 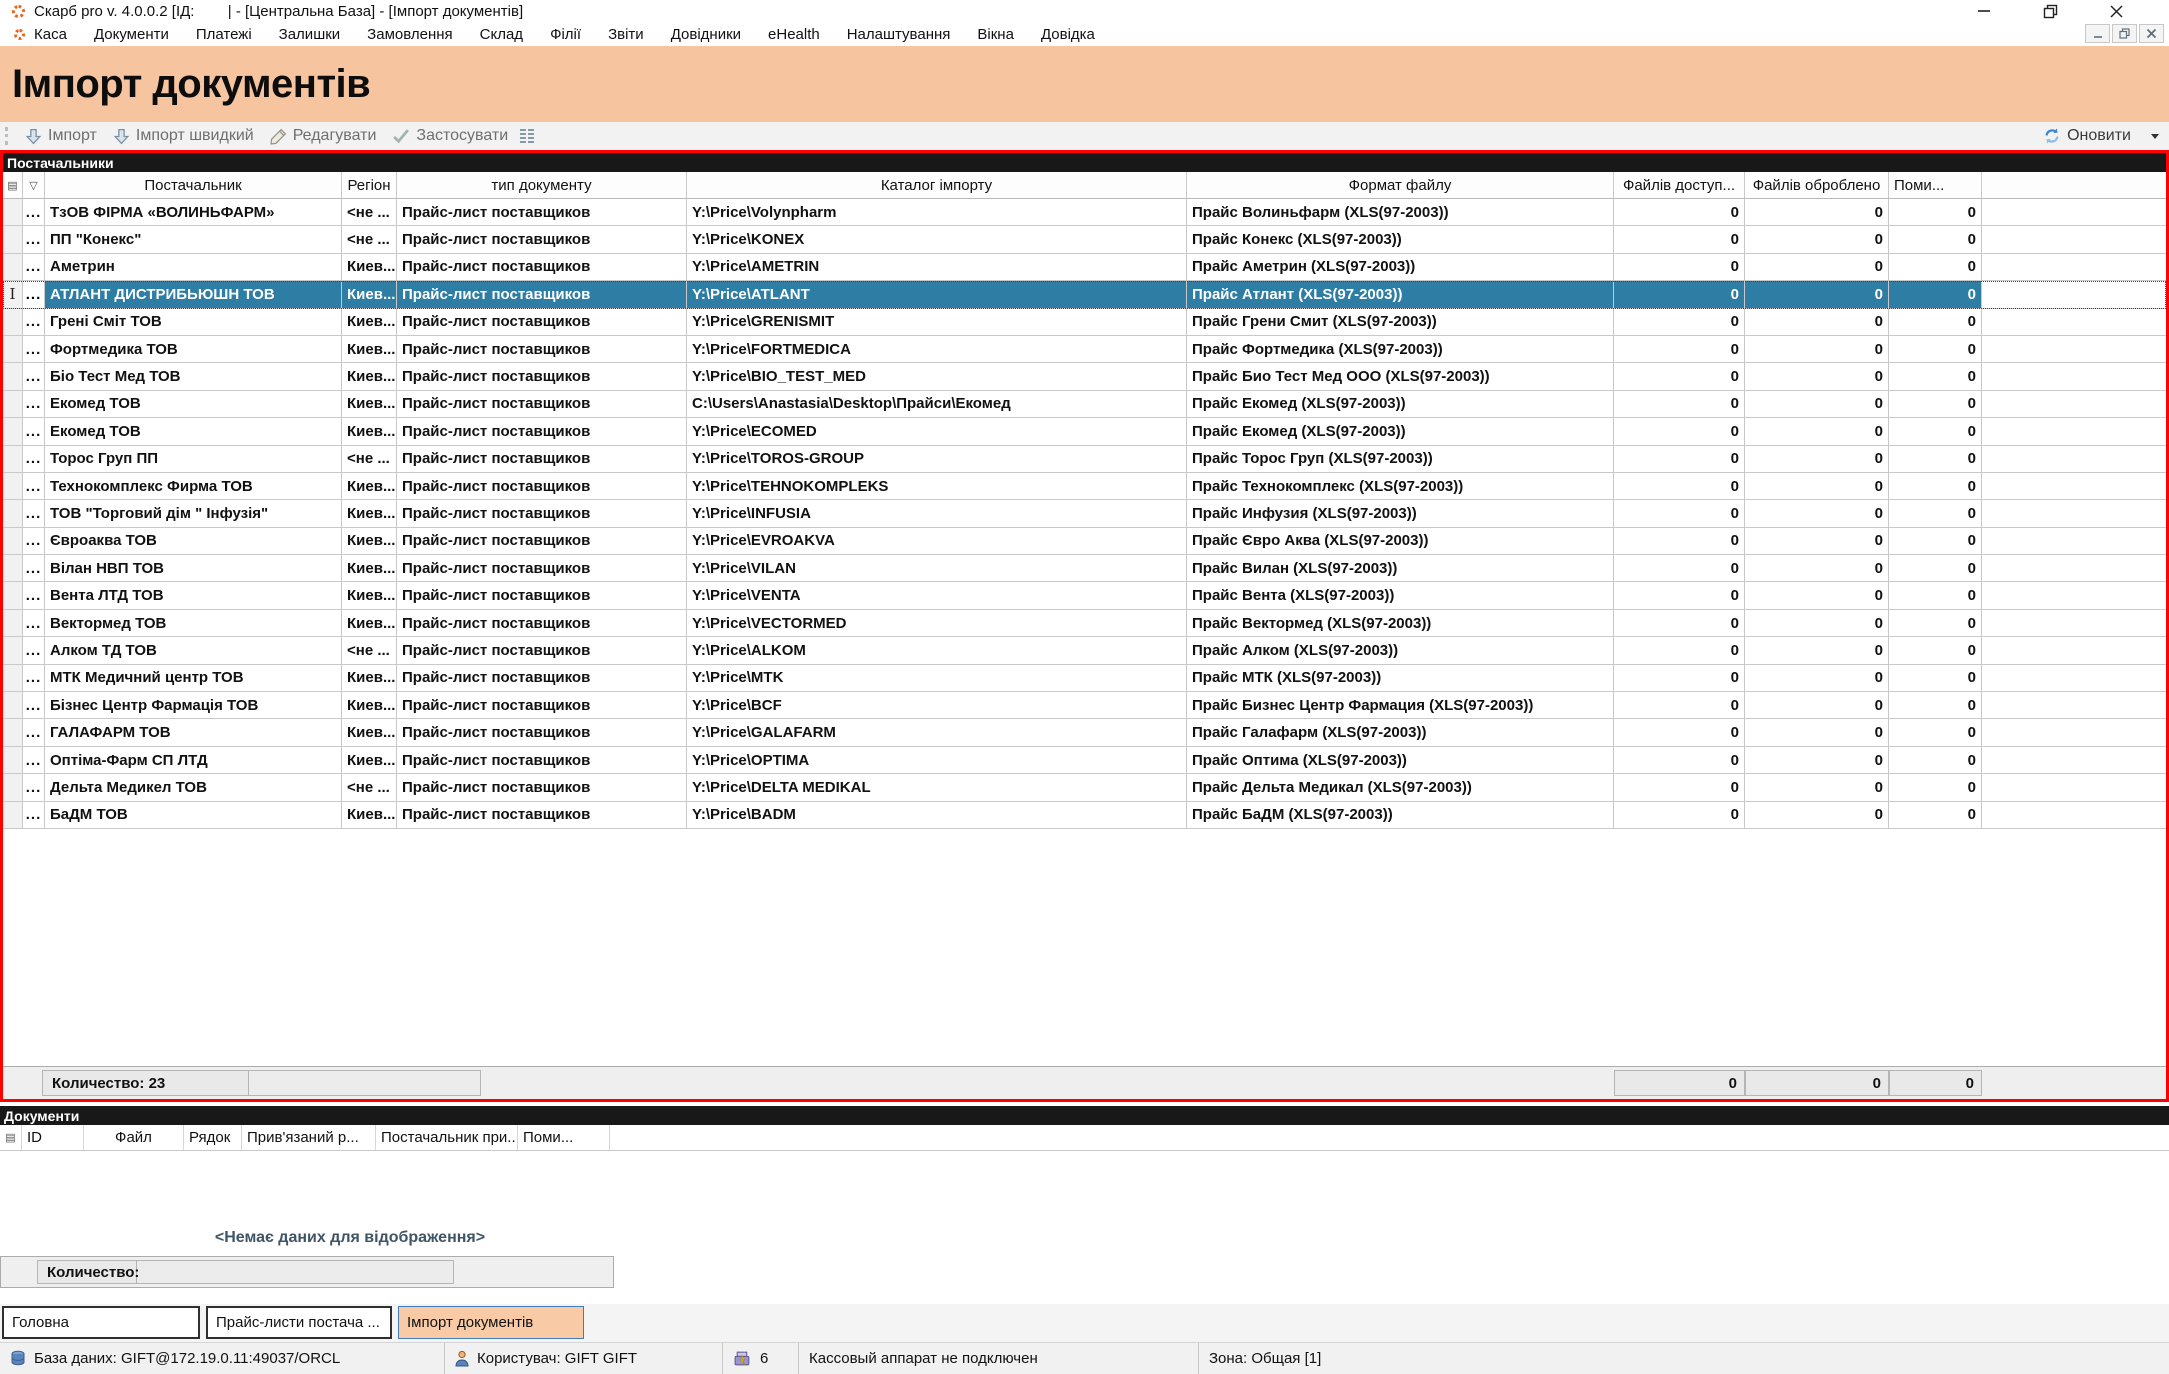 I want to click on import-button: Імпорт, so click(x=61, y=136).